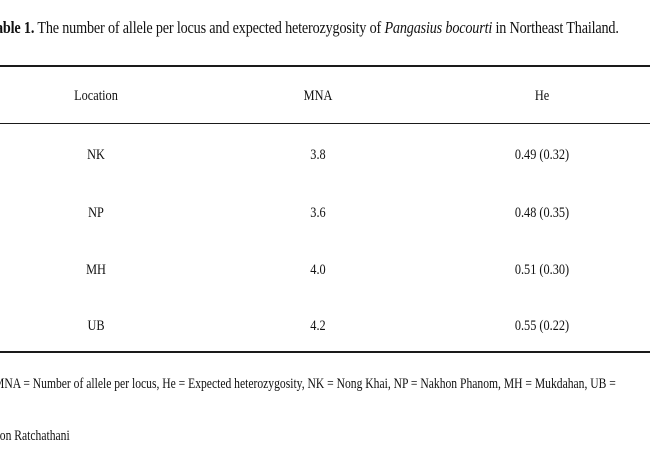 This screenshot has width=650, height=450. I want to click on table-top-rule, so click(325, 66).